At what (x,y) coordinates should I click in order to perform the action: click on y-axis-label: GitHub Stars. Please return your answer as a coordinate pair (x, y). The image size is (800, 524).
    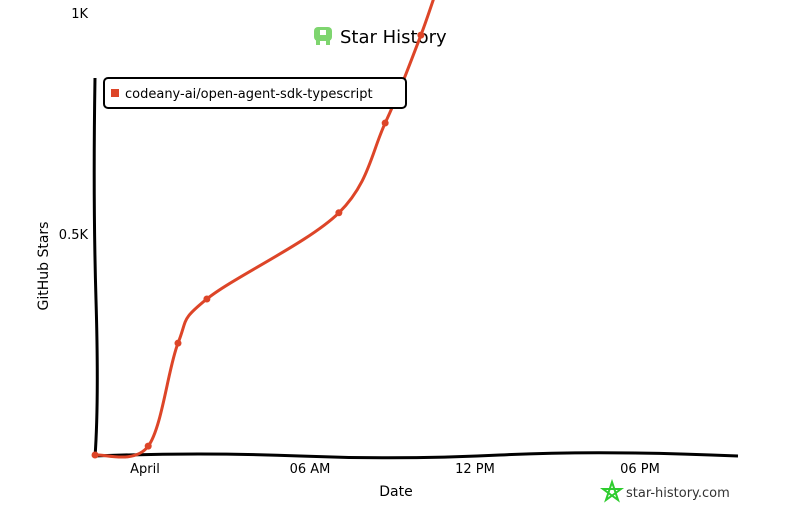
    Looking at the image, I should click on (44, 266).